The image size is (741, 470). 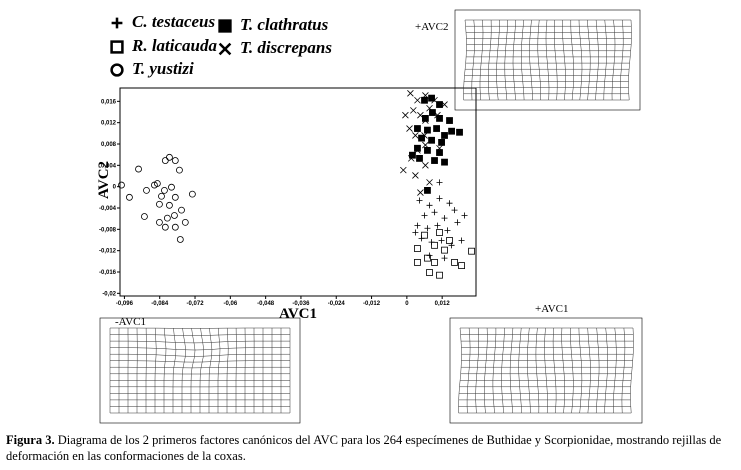 I want to click on x-tick-label: 0, so click(x=407, y=304).